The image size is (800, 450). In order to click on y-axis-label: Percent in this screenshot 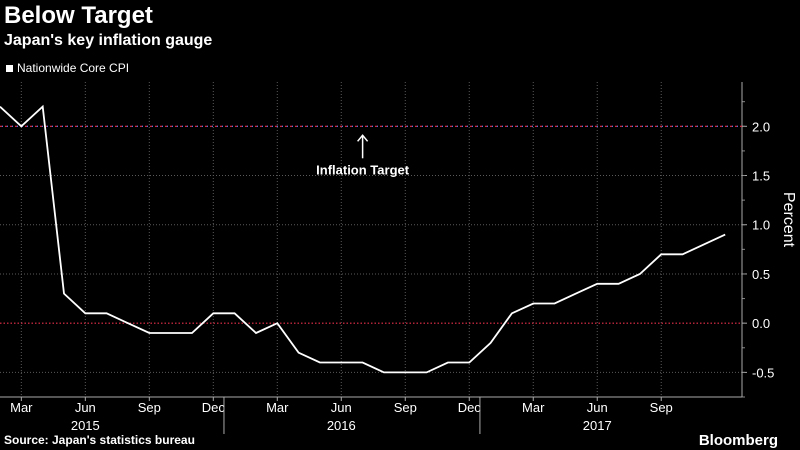, I will do `click(788, 220)`.